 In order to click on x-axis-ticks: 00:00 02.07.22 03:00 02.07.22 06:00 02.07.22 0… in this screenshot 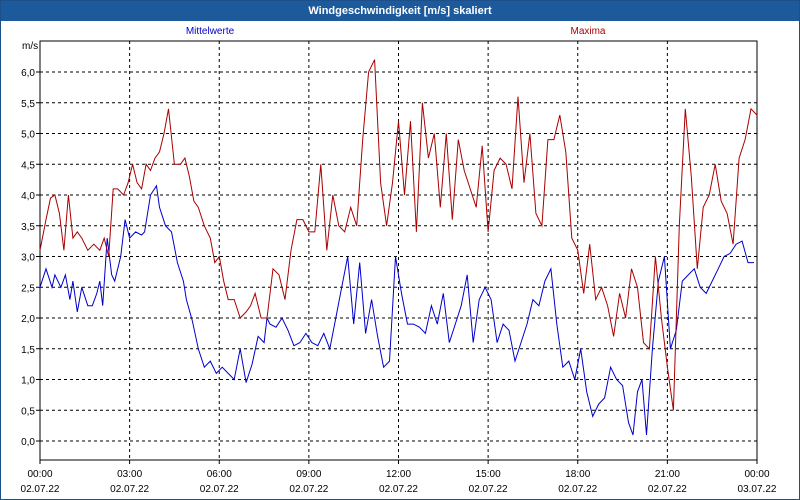, I will do `click(399, 477)`.